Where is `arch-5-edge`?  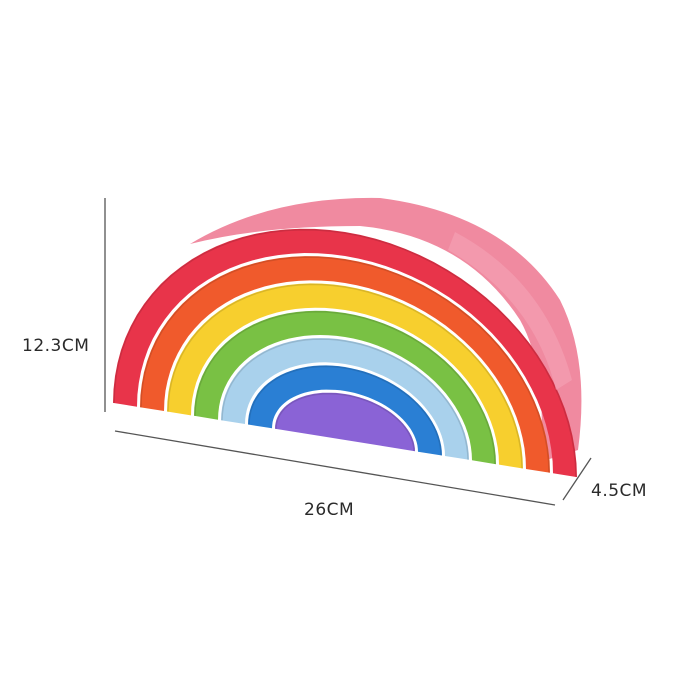 arch-5-edge is located at coordinates (345, 399).